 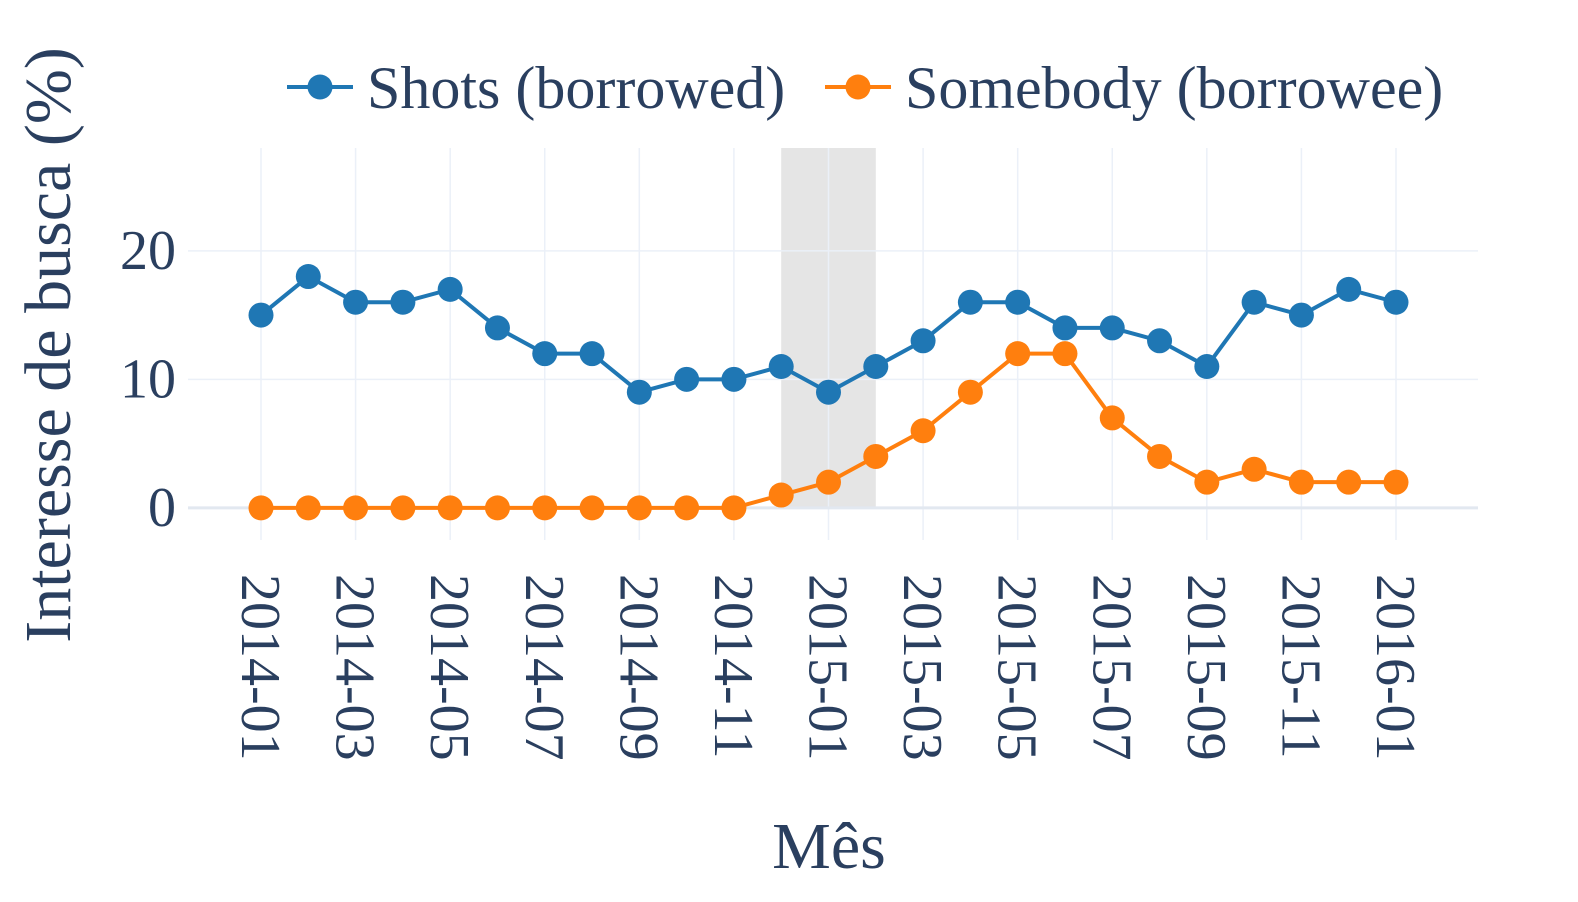 What do you see at coordinates (48, 345) in the screenshot?
I see `y-axis-title: Interesse de busca (%)` at bounding box center [48, 345].